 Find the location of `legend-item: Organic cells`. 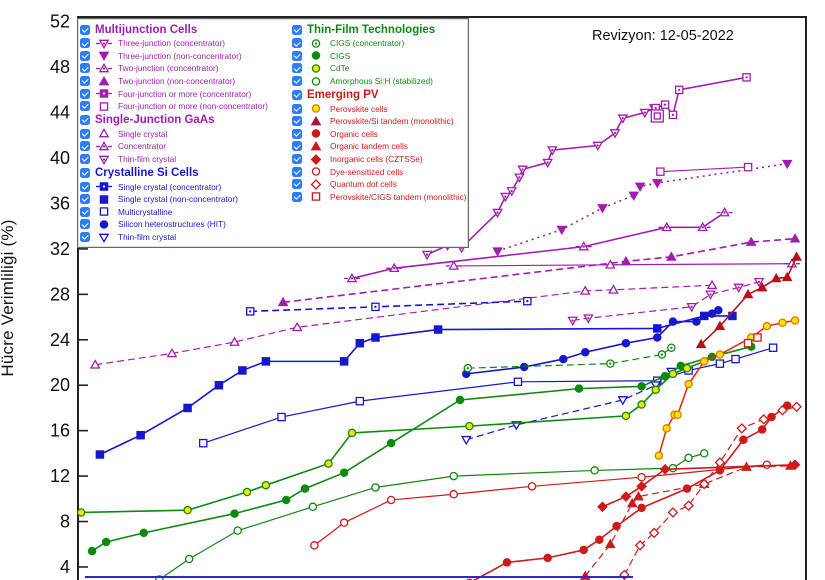

legend-item: Organic cells is located at coordinates (378, 134).